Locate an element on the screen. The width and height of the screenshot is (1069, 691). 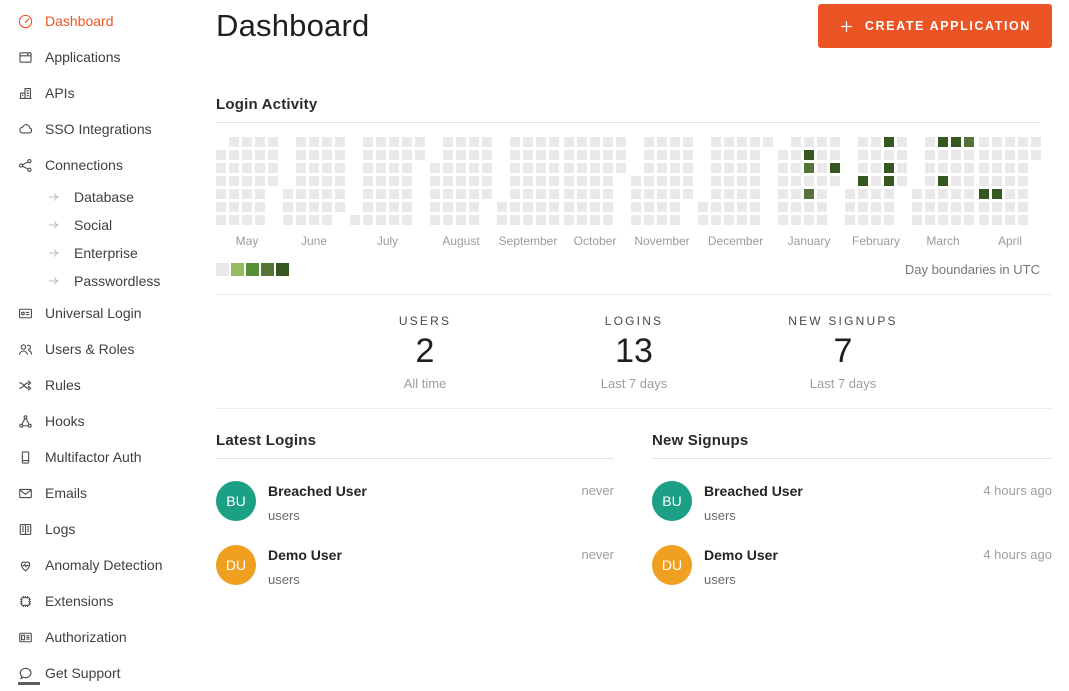
sidebar-item-logs: Logs is located at coordinates (102, 529).